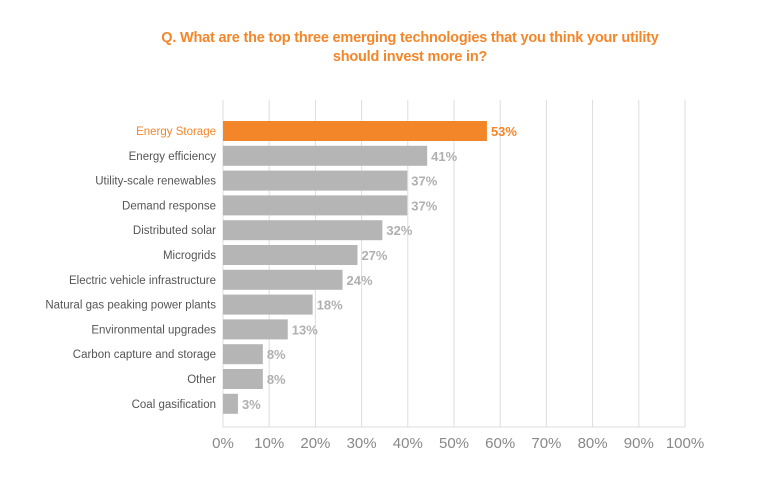  What do you see at coordinates (330, 305) in the screenshot?
I see `data-label: 18%` at bounding box center [330, 305].